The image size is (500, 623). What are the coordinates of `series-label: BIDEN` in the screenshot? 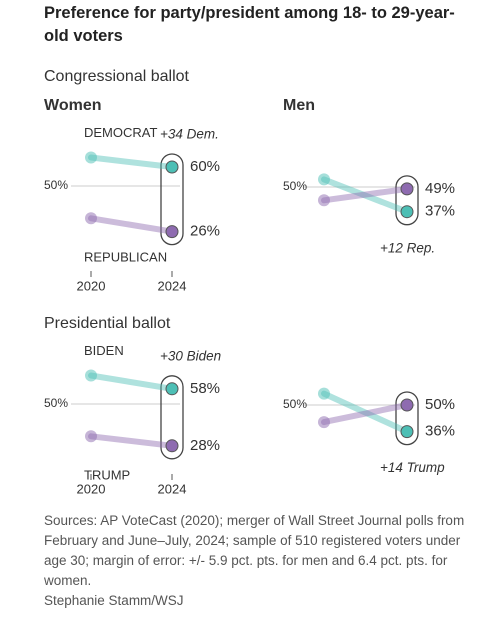 It's located at (104, 350).